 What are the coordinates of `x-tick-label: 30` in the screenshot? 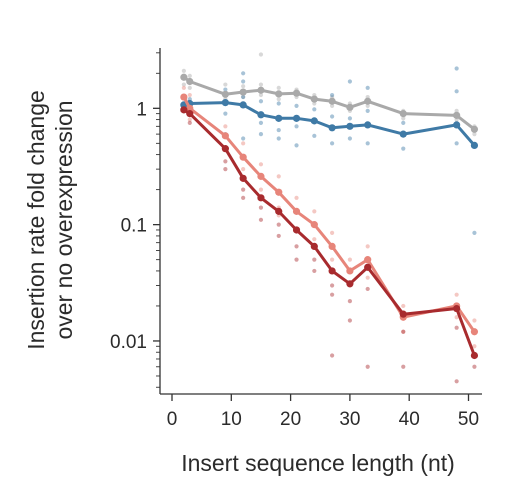 It's located at (349, 419).